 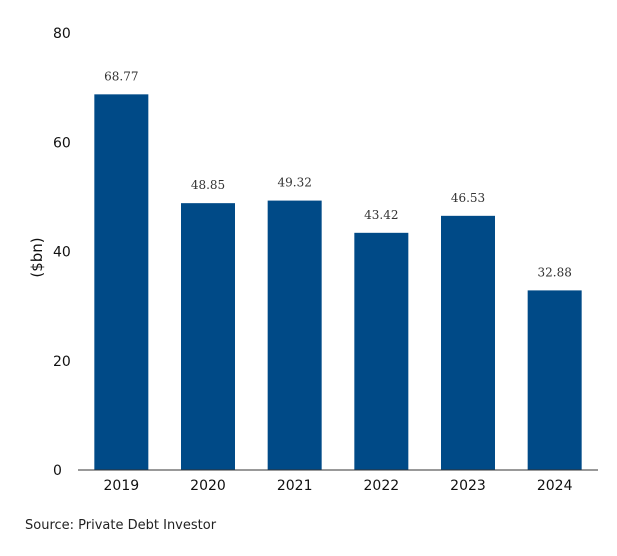 I want to click on y-tick-label: 40, so click(x=62, y=253).